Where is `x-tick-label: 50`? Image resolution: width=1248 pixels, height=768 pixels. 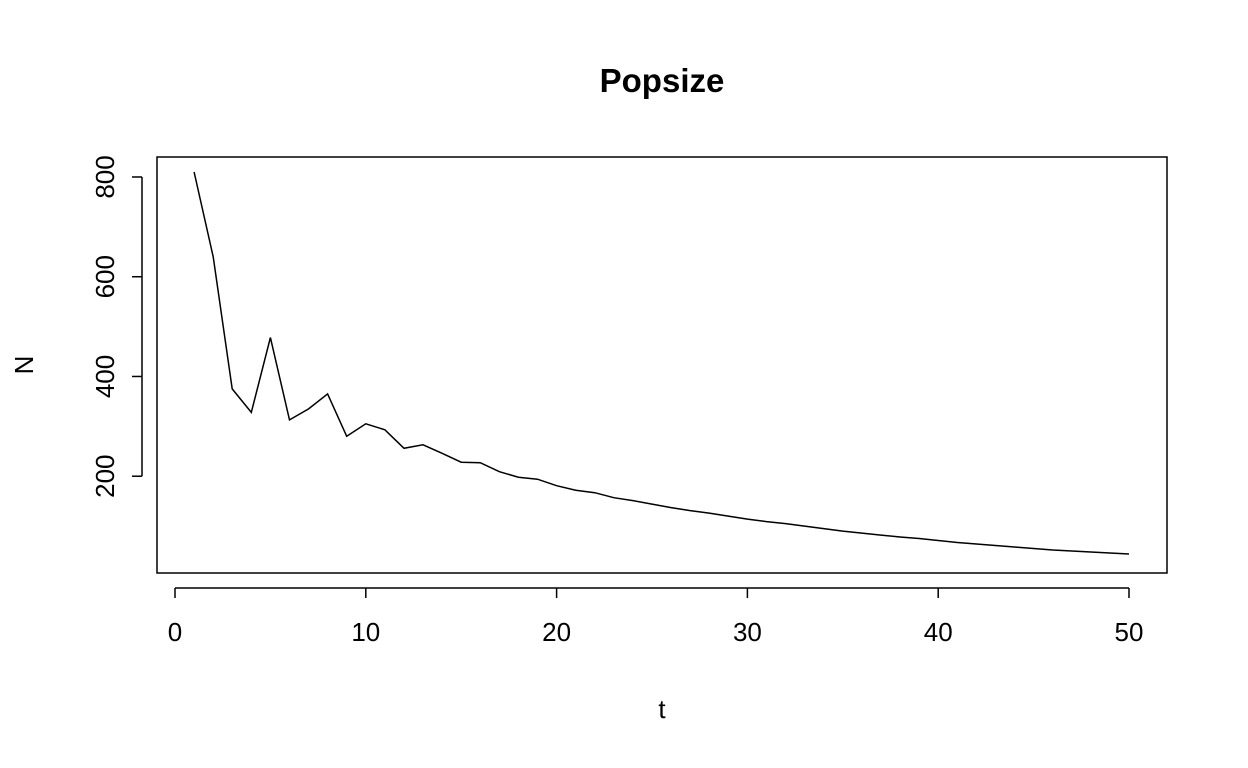 x-tick-label: 50 is located at coordinates (1129, 632).